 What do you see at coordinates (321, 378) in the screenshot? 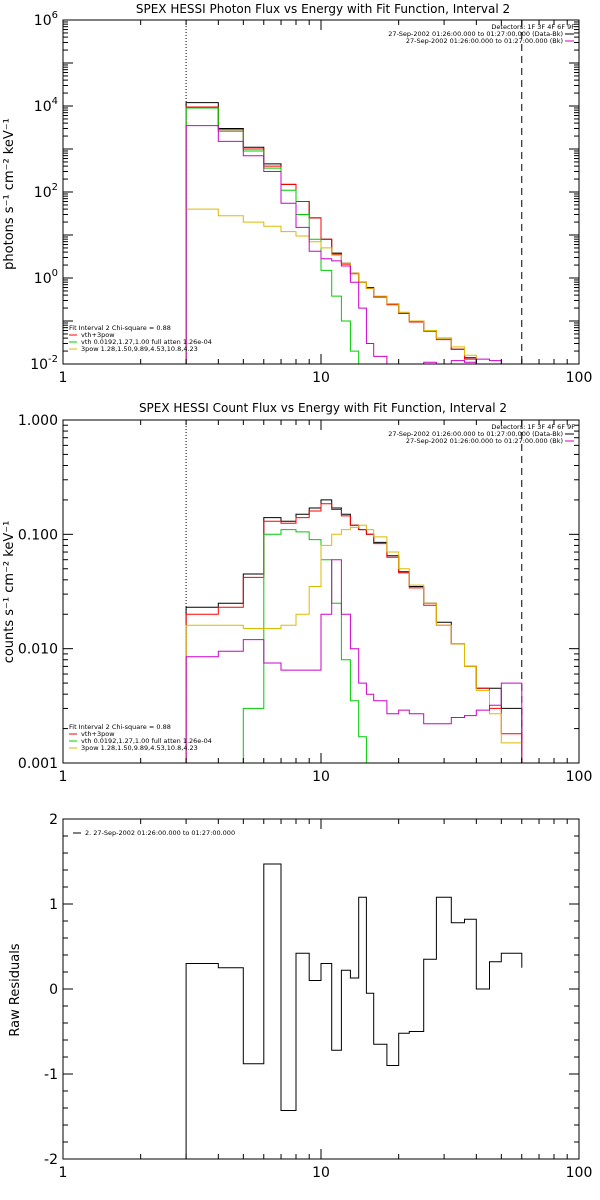
I see `photon-x-tick-label: 10` at bounding box center [321, 378].